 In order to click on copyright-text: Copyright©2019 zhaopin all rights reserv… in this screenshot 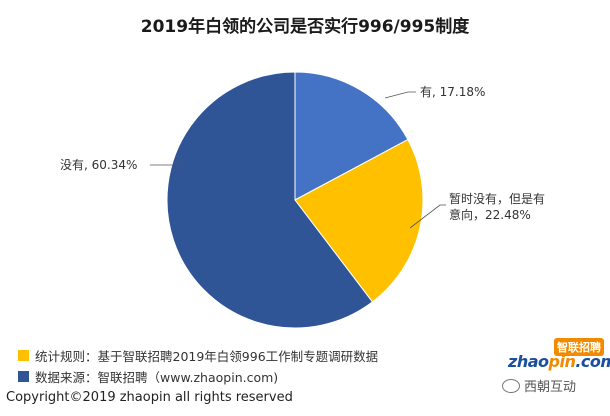, I will do `click(149, 397)`.